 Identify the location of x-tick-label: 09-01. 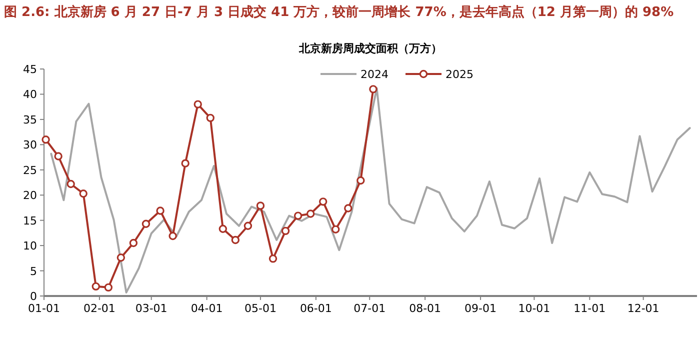
(480, 308).